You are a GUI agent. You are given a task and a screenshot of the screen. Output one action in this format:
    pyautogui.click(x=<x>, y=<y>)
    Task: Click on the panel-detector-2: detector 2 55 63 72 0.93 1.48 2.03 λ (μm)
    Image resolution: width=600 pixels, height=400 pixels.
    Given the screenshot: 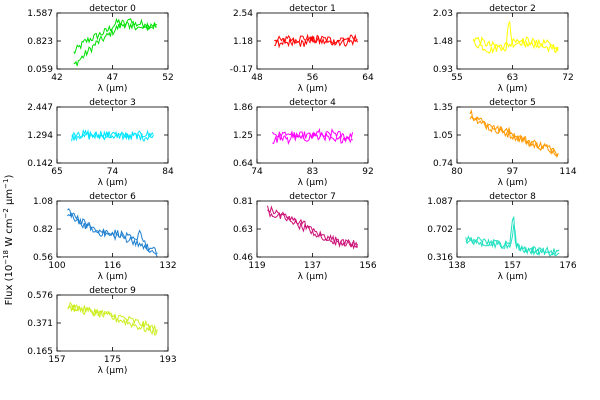 What is the action you would take?
    pyautogui.click(x=503, y=49)
    